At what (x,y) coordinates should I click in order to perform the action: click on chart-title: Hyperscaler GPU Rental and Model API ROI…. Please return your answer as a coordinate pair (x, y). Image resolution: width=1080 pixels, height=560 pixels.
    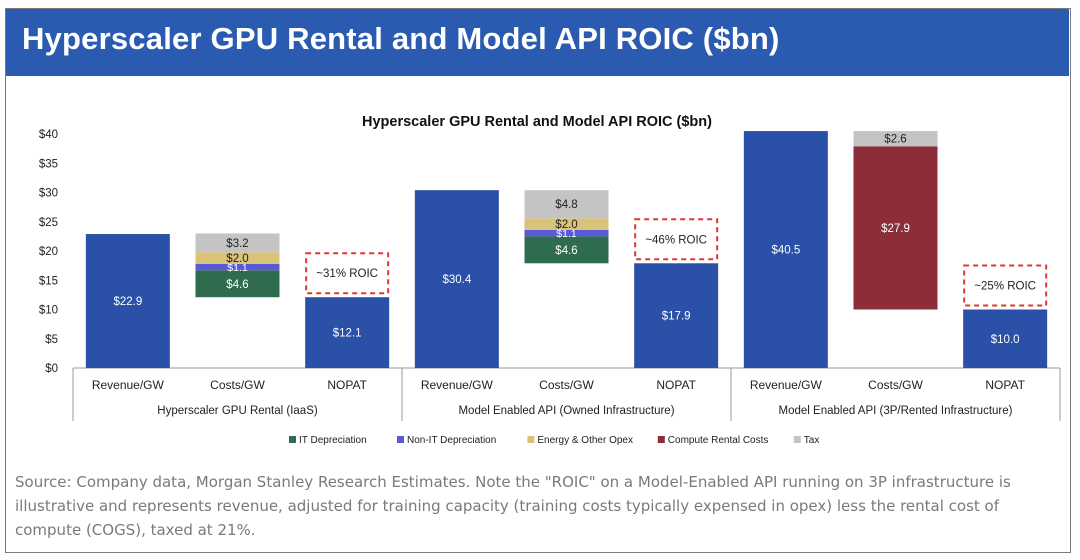
    Looking at the image, I should click on (537, 122).